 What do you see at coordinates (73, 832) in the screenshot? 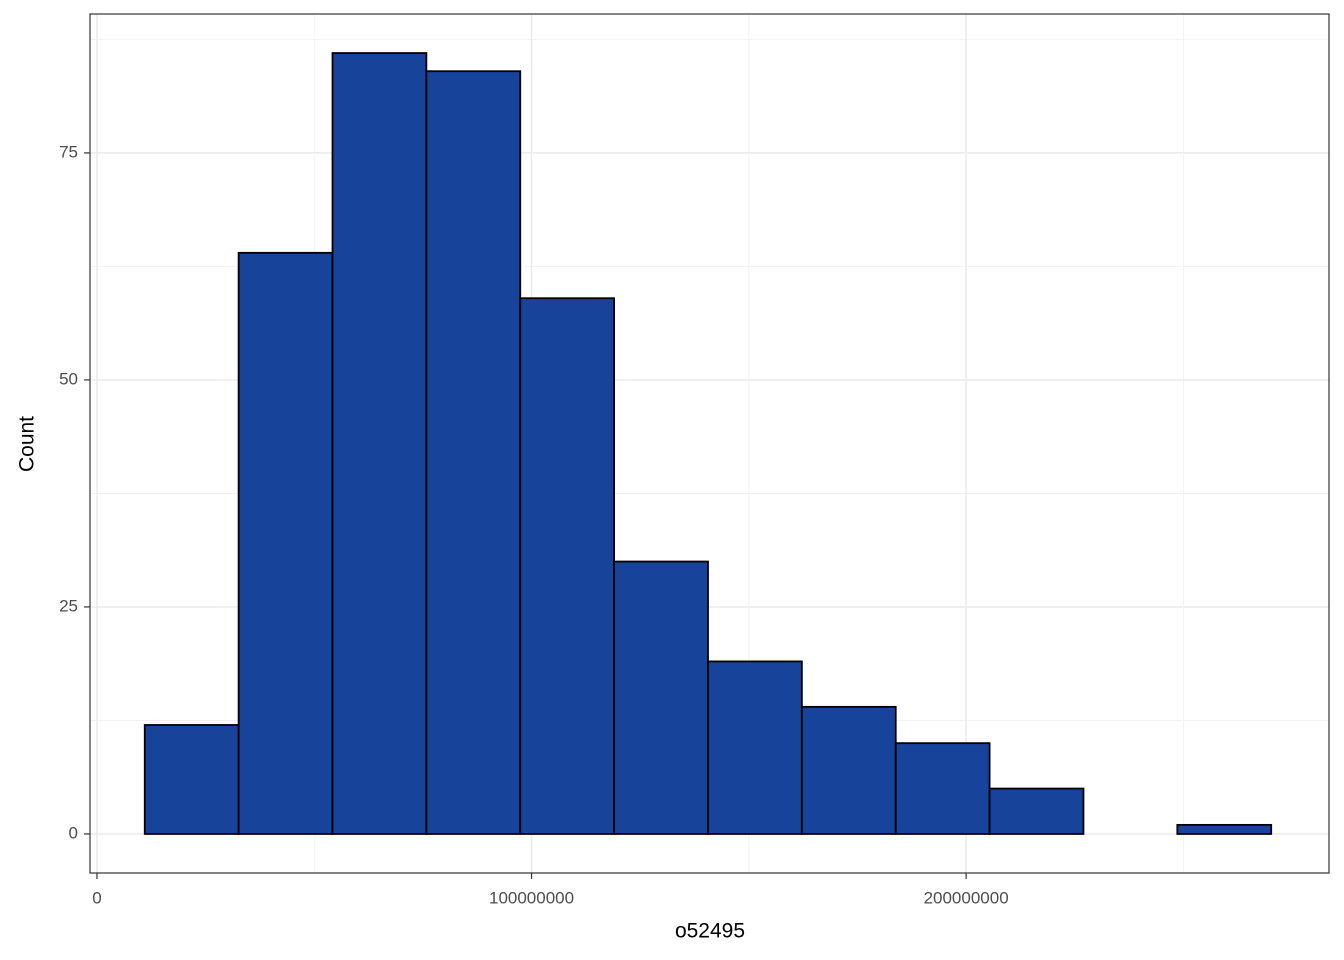
I see `y-tick-label: 0` at bounding box center [73, 832].